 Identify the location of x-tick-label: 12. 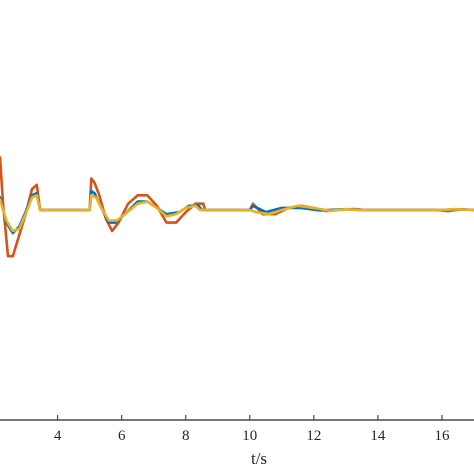
(313, 436).